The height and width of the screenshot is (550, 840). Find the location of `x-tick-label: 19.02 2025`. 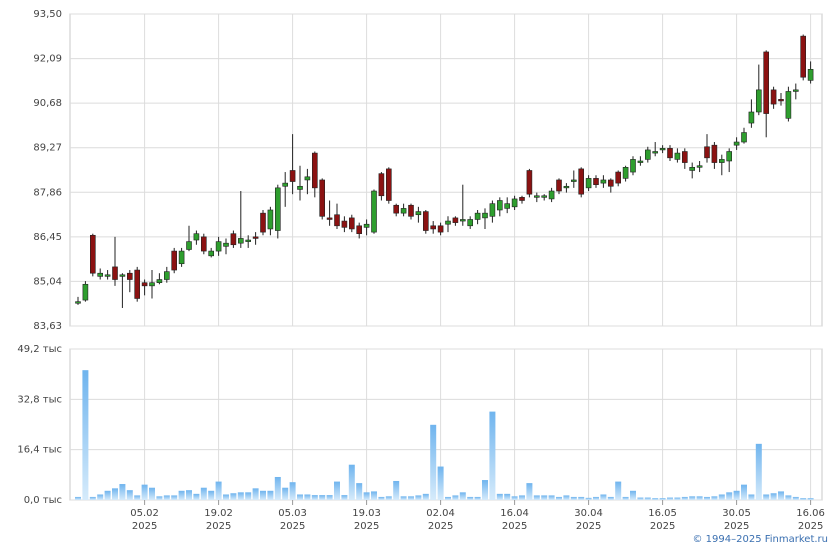

x-tick-label: 19.02 2025 is located at coordinates (218, 520).